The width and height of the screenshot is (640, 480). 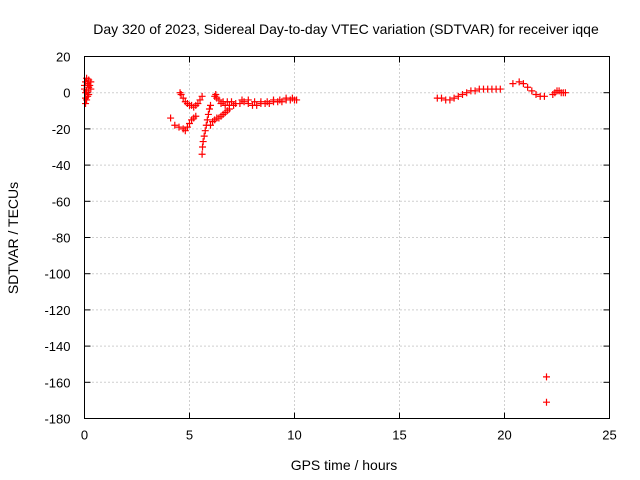 What do you see at coordinates (57, 274) in the screenshot?
I see `y-tick-label: -100` at bounding box center [57, 274].